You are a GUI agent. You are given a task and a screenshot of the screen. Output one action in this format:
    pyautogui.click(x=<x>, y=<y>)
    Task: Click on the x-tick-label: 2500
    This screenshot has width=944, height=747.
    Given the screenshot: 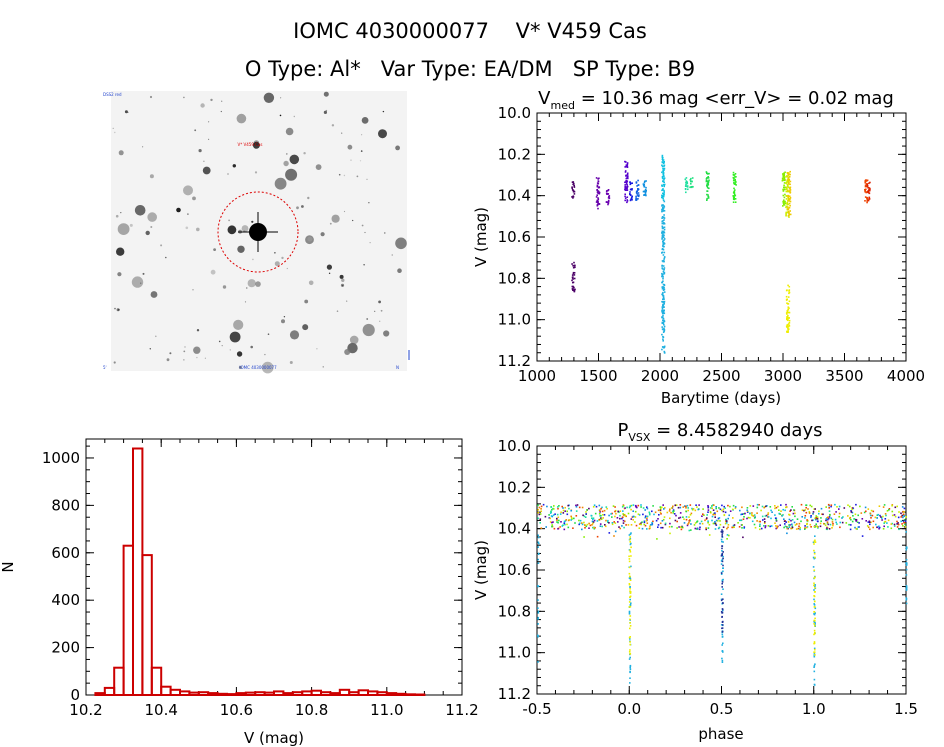 What is the action you would take?
    pyautogui.click(x=721, y=376)
    